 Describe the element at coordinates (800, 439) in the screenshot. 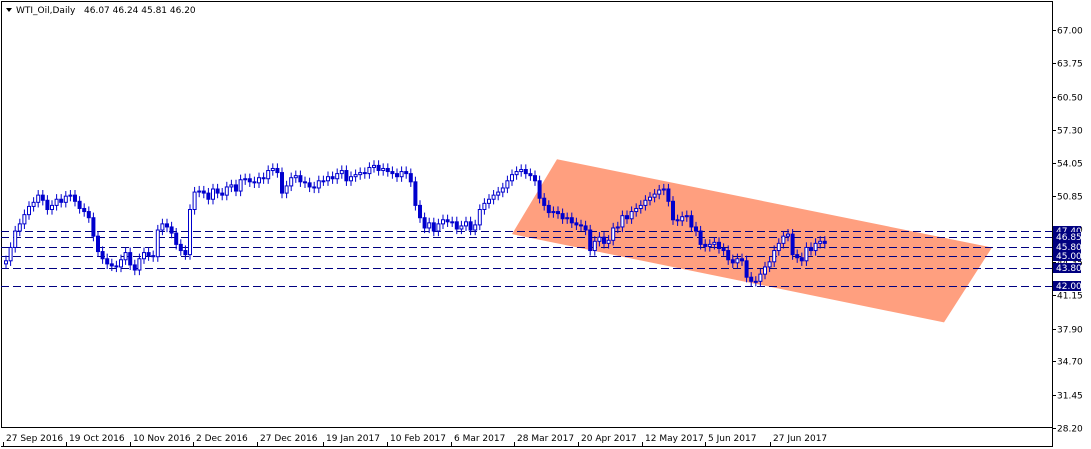

I see `x-tick-label: 27 Jun 2017` at that location.